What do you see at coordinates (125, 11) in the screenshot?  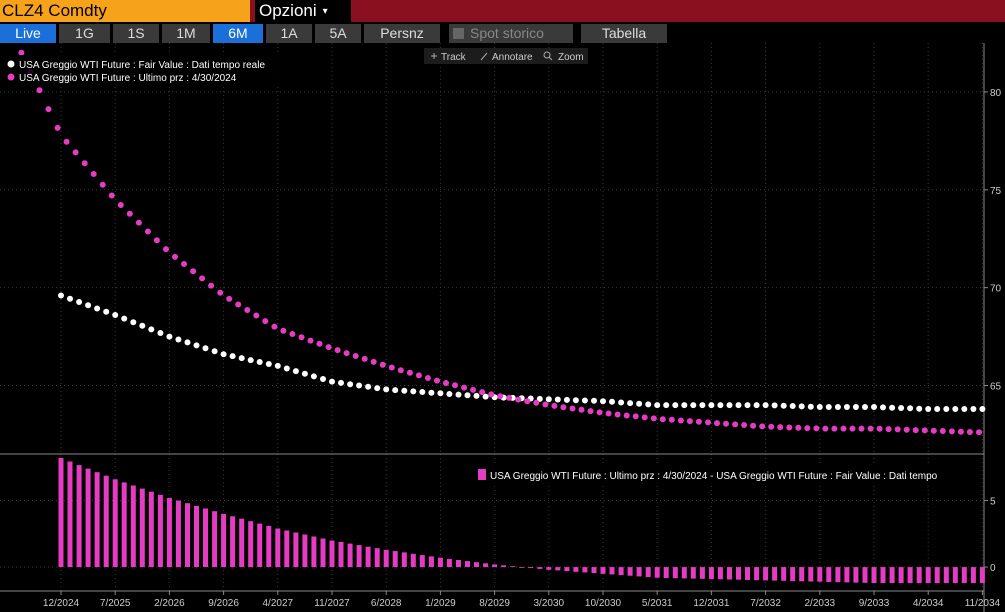 I see `security-ticker: CLZ4 Comdty` at bounding box center [125, 11].